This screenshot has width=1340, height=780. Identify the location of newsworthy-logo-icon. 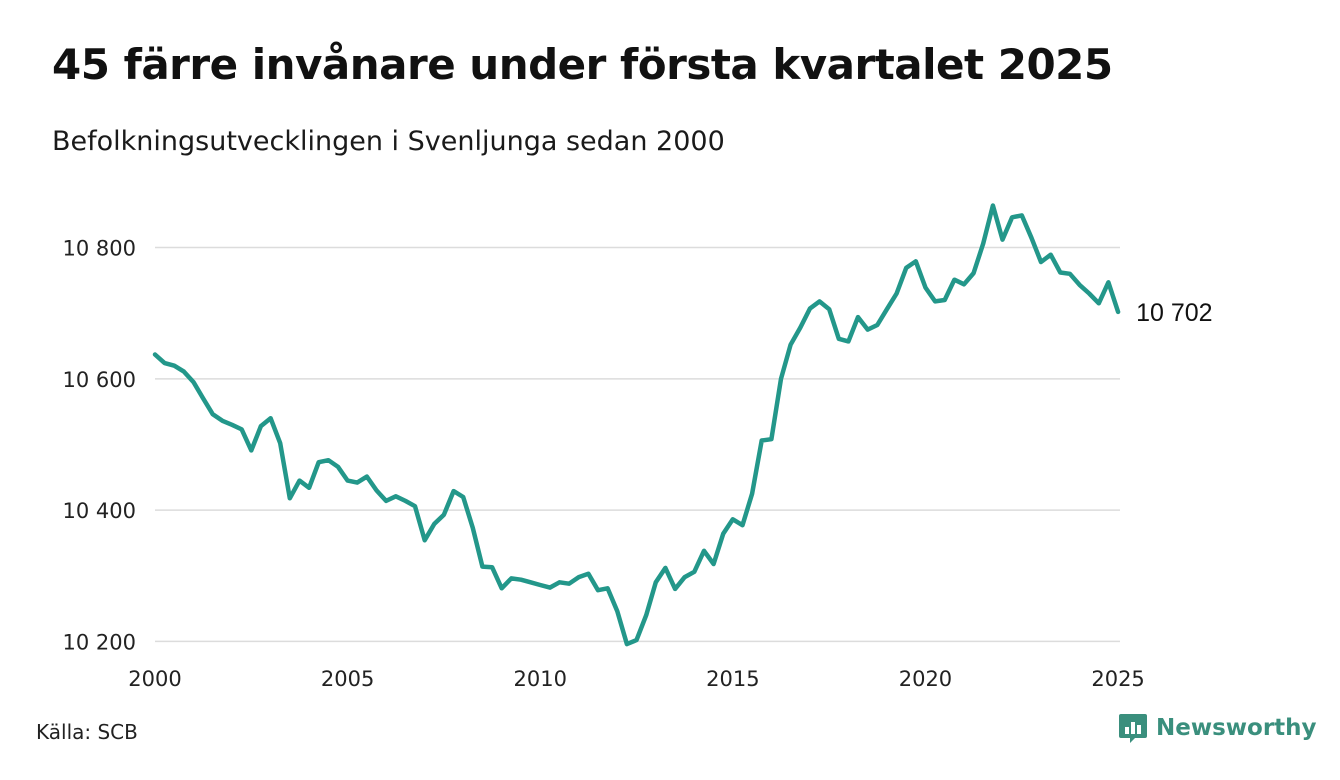
(1133, 728).